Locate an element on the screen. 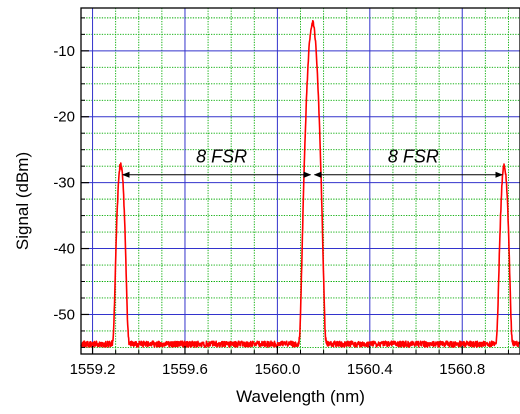  y-tick-label: -40 is located at coordinates (64, 249).